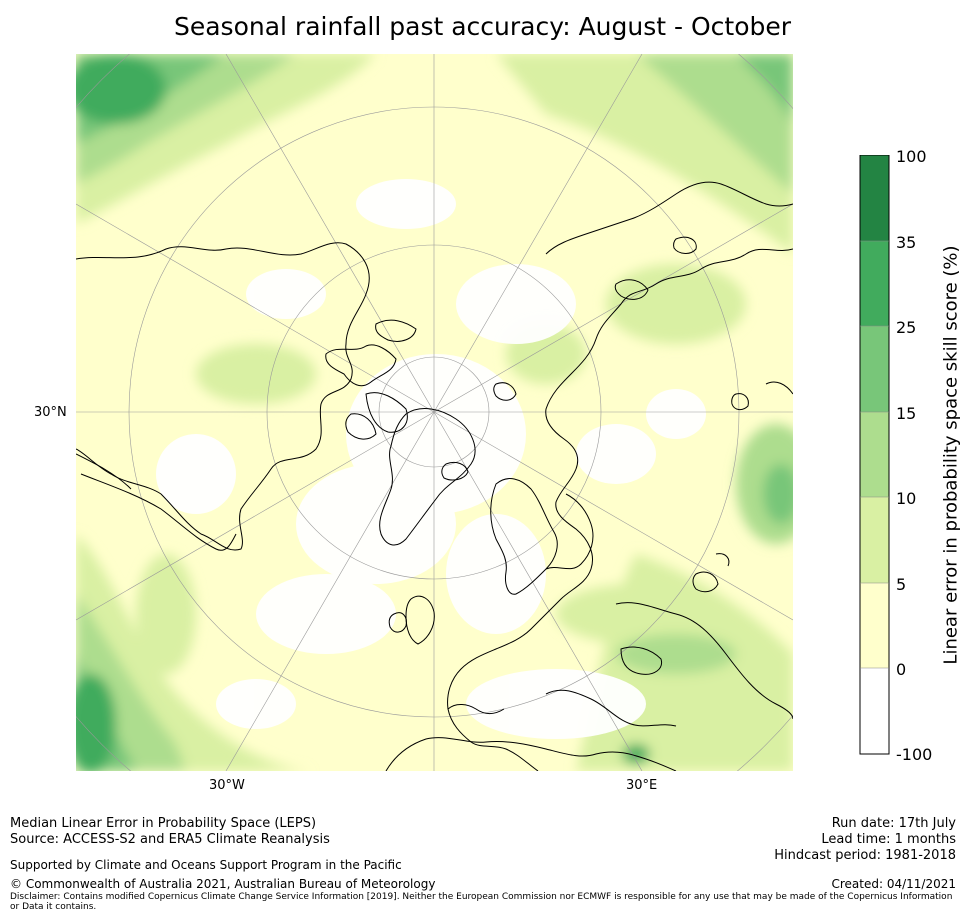 The width and height of the screenshot is (965, 919). Describe the element at coordinates (420, 620) in the screenshot. I see `coast-british-isles` at that location.